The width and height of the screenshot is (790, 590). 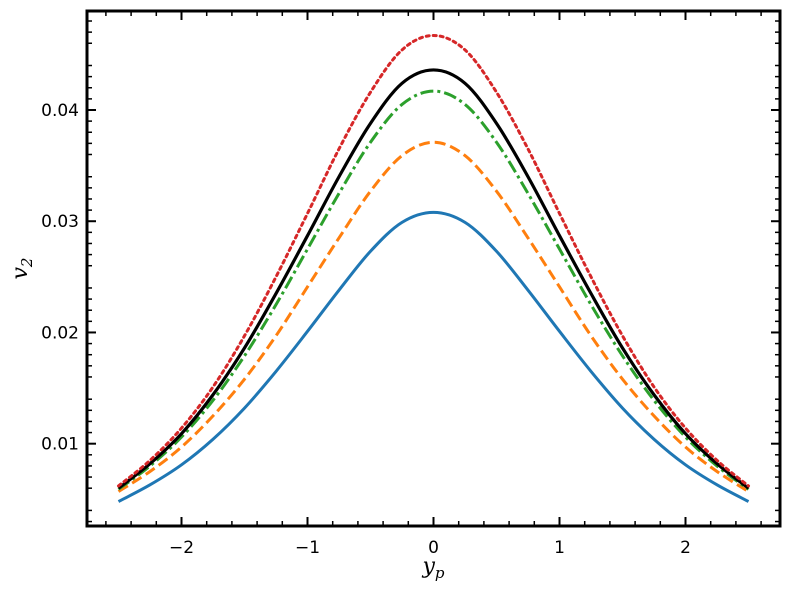 I want to click on x-axis-label: yp, so click(x=432, y=568).